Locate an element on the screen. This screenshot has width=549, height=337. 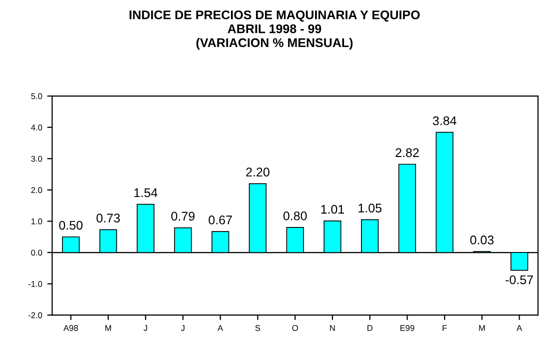
data-label: 0.03 is located at coordinates (482, 240).